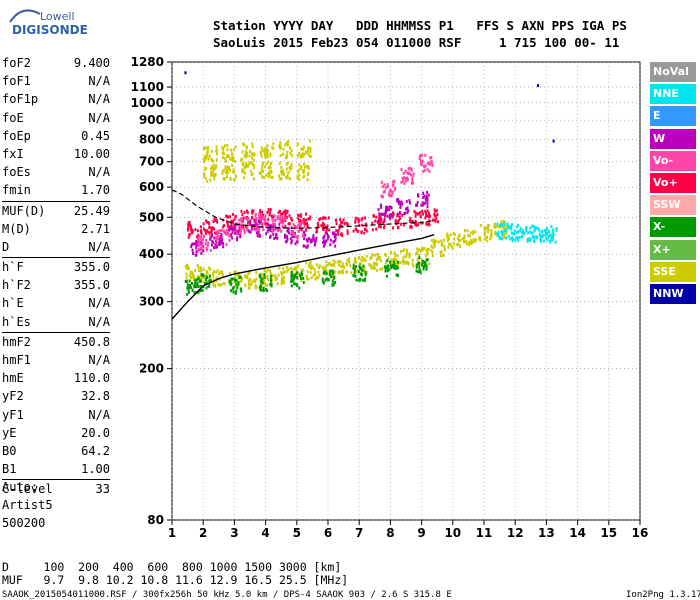  I want to click on x-tick-label: 6, so click(328, 533).